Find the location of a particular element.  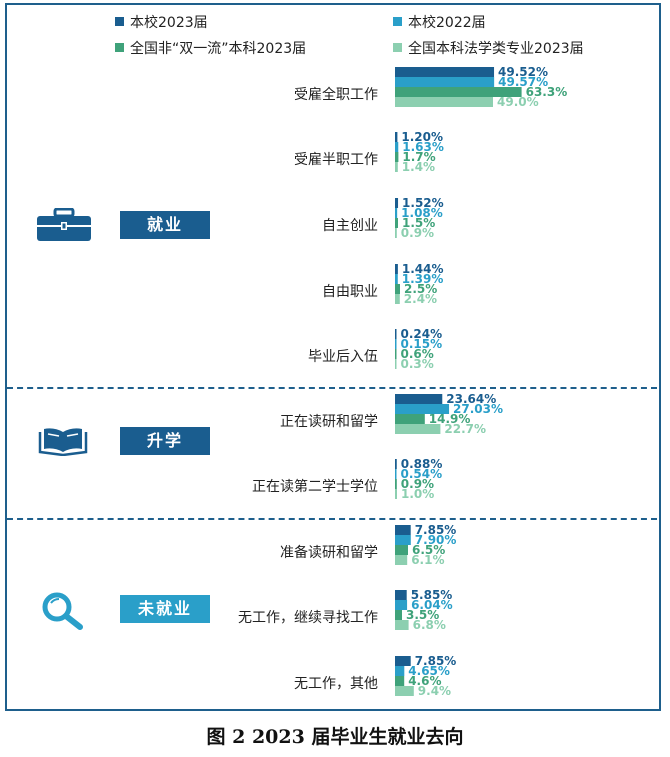

data-label: 49.52% is located at coordinates (523, 72).